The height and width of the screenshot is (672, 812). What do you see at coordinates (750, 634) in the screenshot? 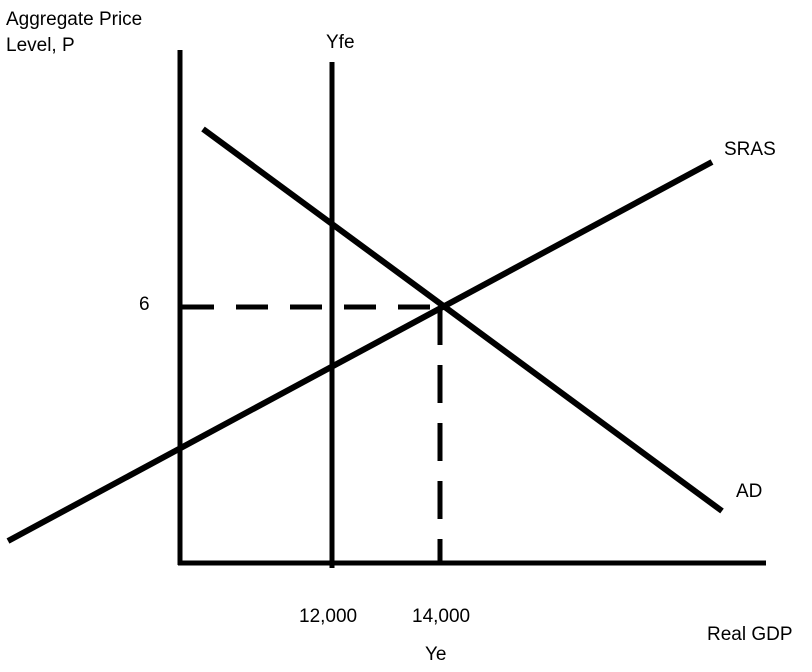
I see `x-axis-label: Real GDP` at bounding box center [750, 634].